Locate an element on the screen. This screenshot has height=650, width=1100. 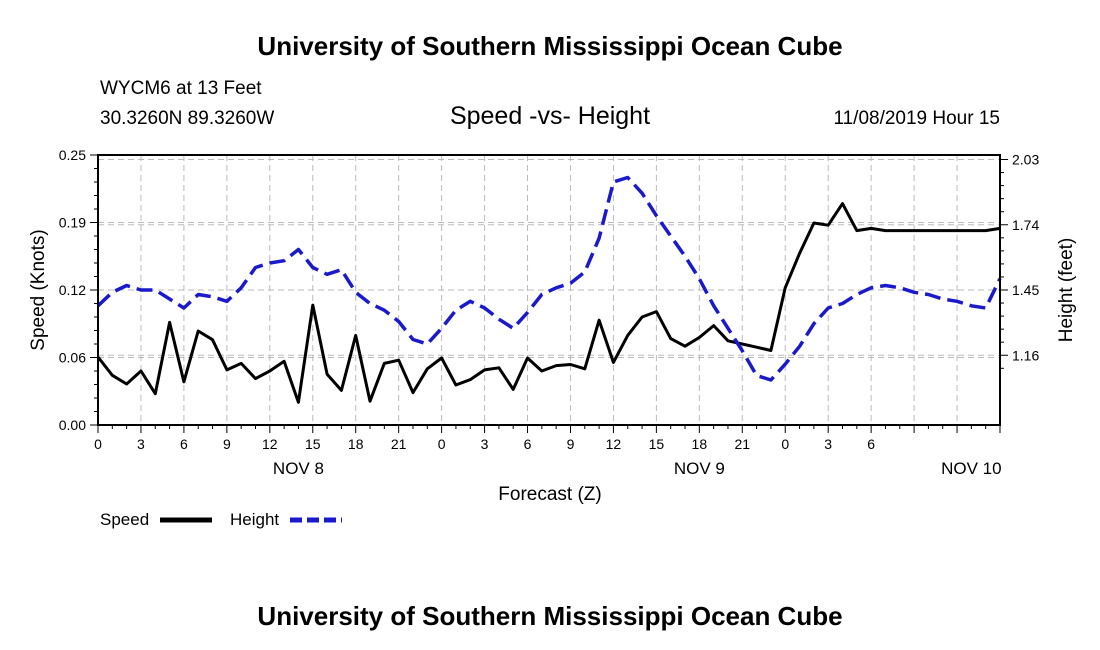
station-label: WYCM6 at 13 Feet is located at coordinates (181, 88).